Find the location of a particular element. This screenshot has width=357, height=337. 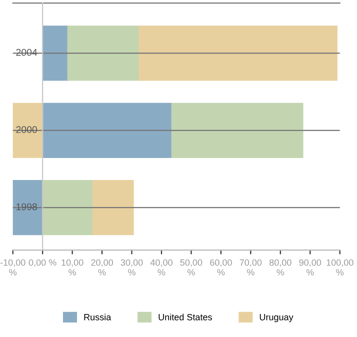

x-tick-label: 90,00 % is located at coordinates (310, 267).